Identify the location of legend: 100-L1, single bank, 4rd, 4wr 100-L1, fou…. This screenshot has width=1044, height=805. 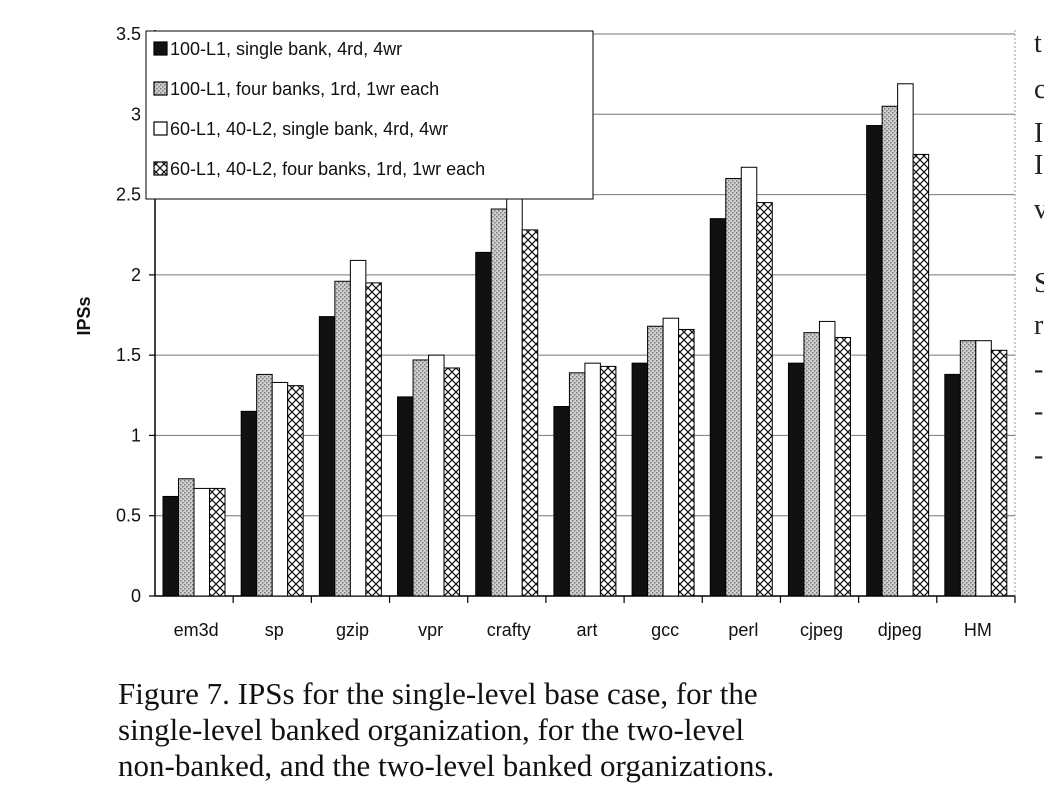
(369, 115).